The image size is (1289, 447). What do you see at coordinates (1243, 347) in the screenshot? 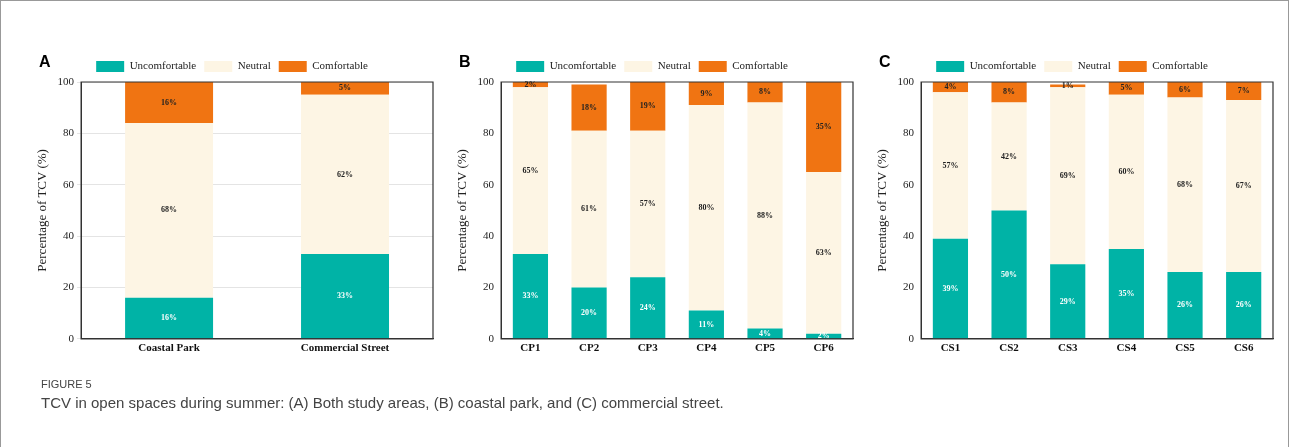
I see `x-tick-label: CS6` at bounding box center [1243, 347].